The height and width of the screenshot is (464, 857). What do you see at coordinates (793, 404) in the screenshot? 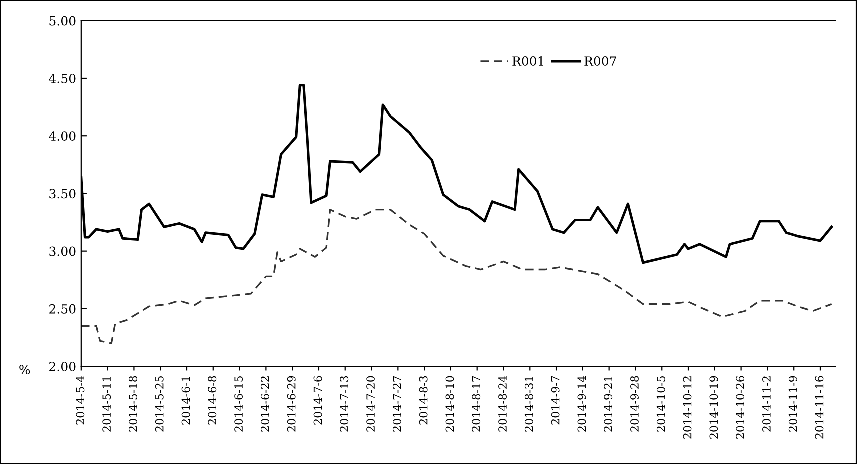
I see `x-tick-label: 2014-11-9` at bounding box center [793, 404].